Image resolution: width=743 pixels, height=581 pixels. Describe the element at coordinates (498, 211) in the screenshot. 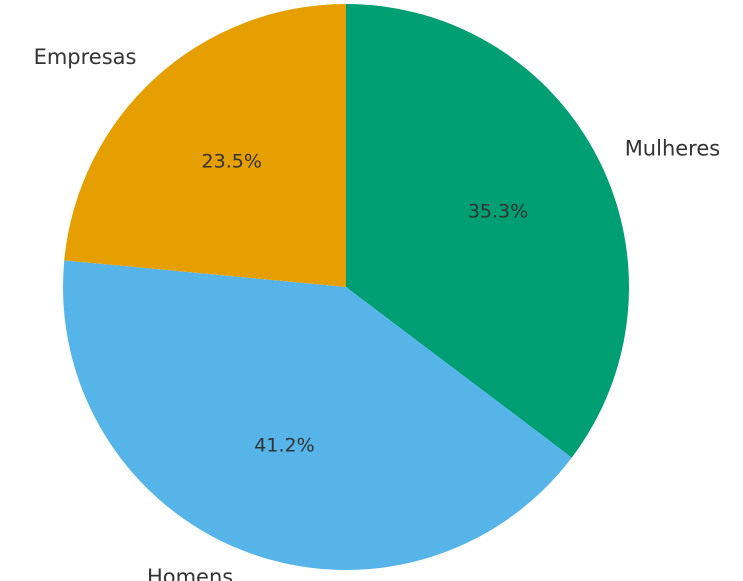

I see `slice-percent-mulheres: 35.3%` at that location.